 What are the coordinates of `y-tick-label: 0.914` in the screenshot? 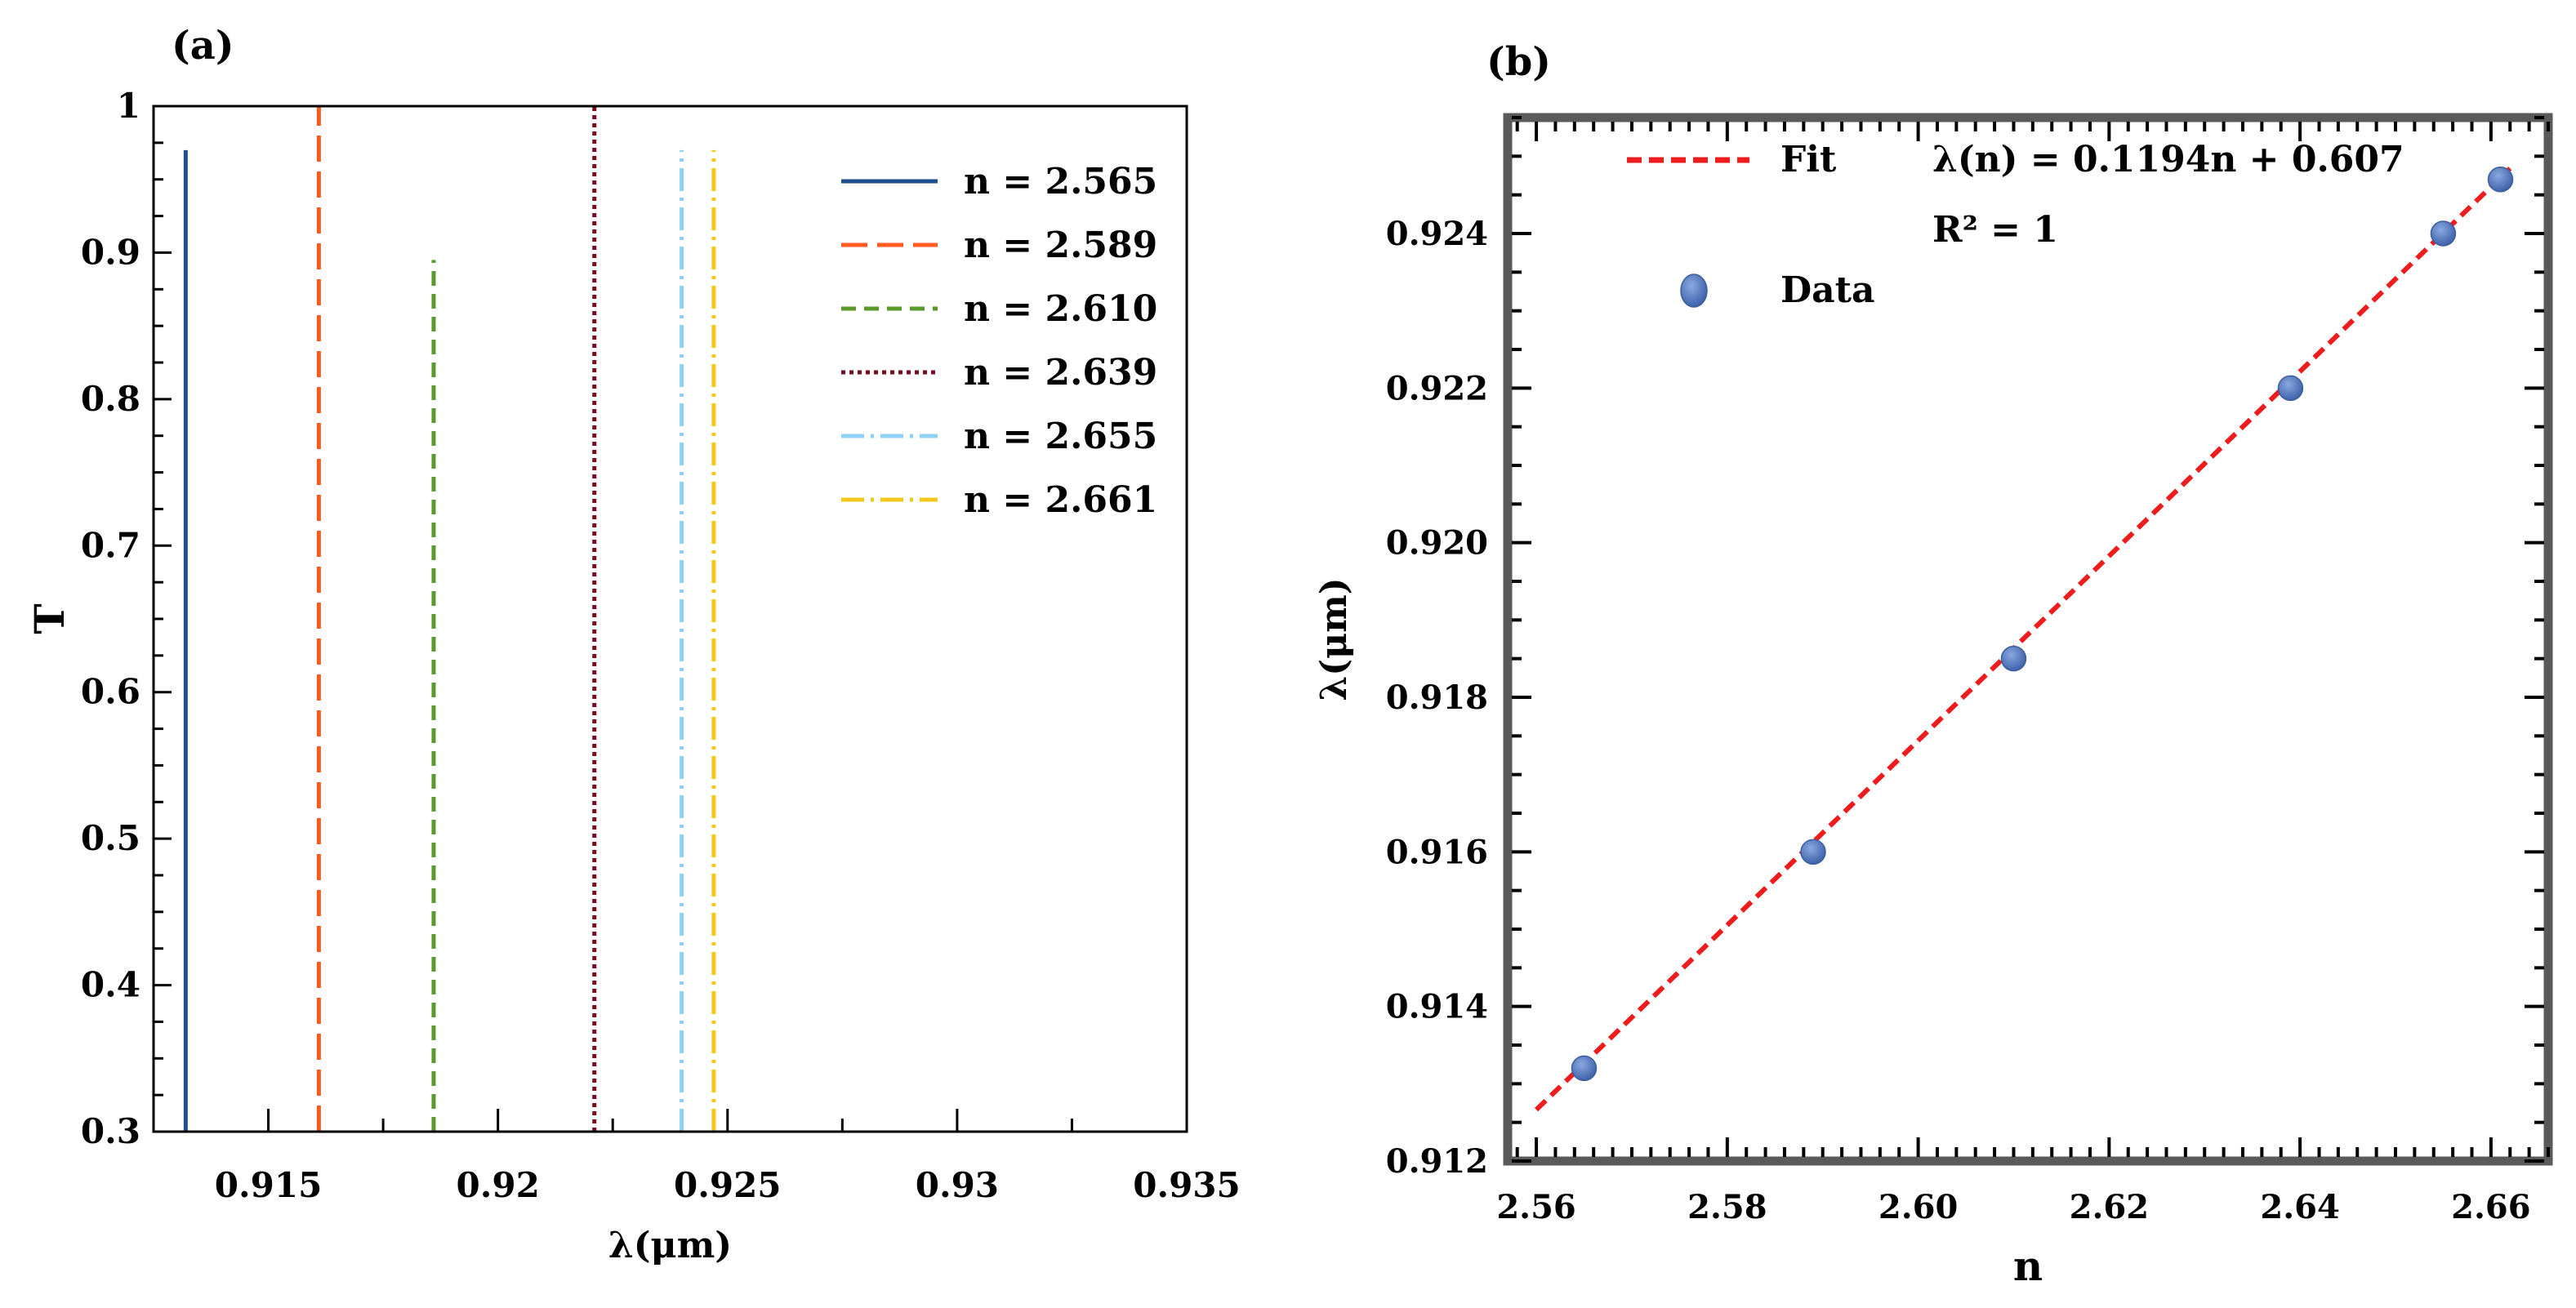 It's located at (1437, 1007).